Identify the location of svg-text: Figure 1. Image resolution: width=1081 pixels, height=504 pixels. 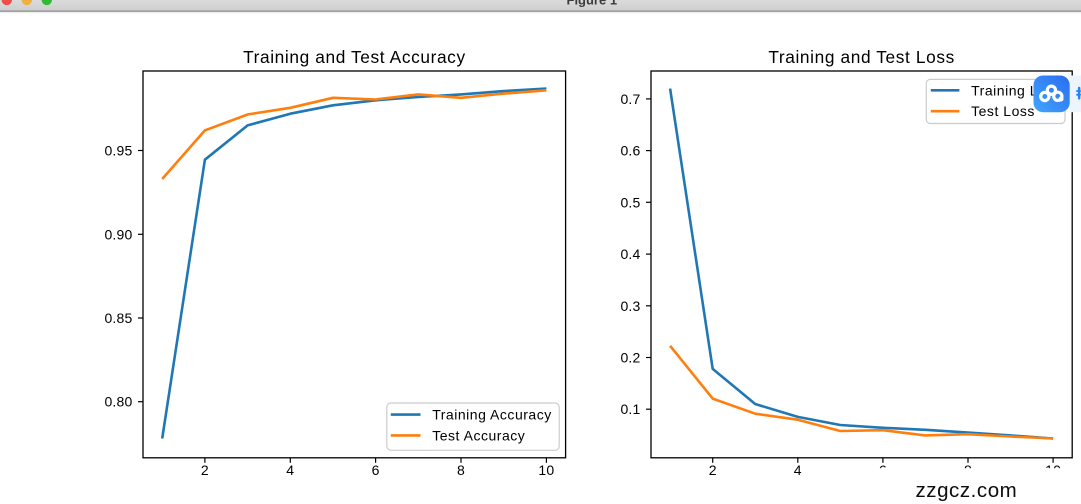
(592, 3).